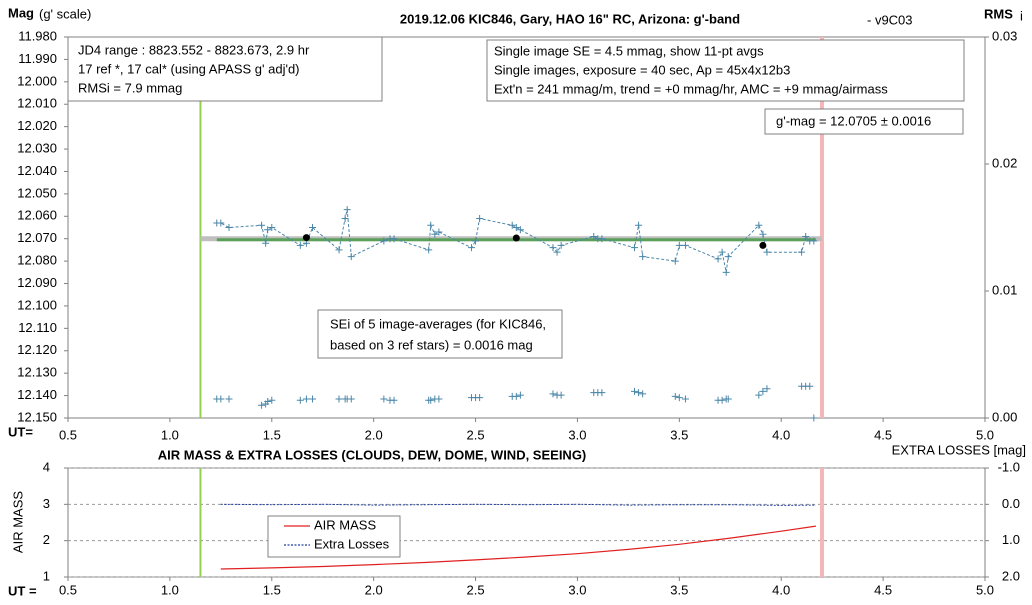  What do you see at coordinates (781, 589) in the screenshot?
I see `x-tick-label: 4.0` at bounding box center [781, 589].